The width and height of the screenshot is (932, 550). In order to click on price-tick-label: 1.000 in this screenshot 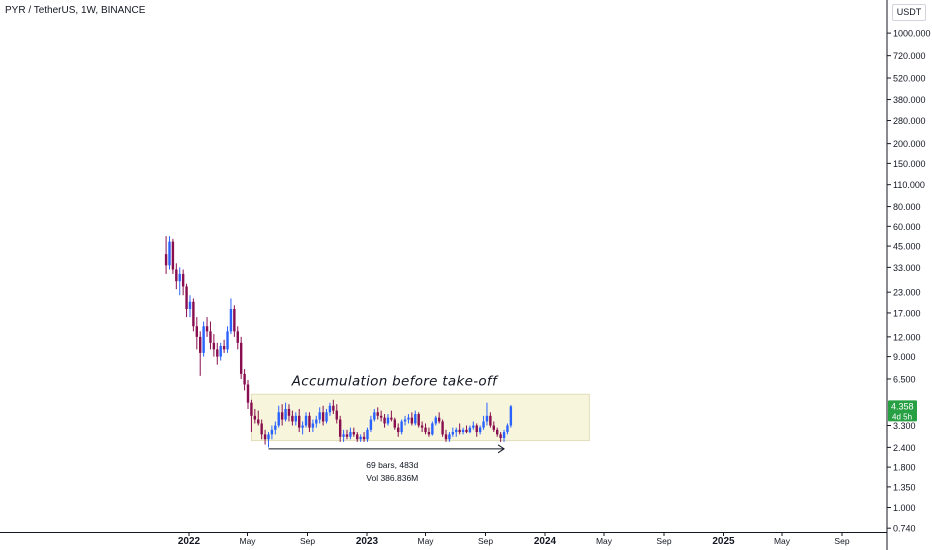, I will do `click(904, 508)`.